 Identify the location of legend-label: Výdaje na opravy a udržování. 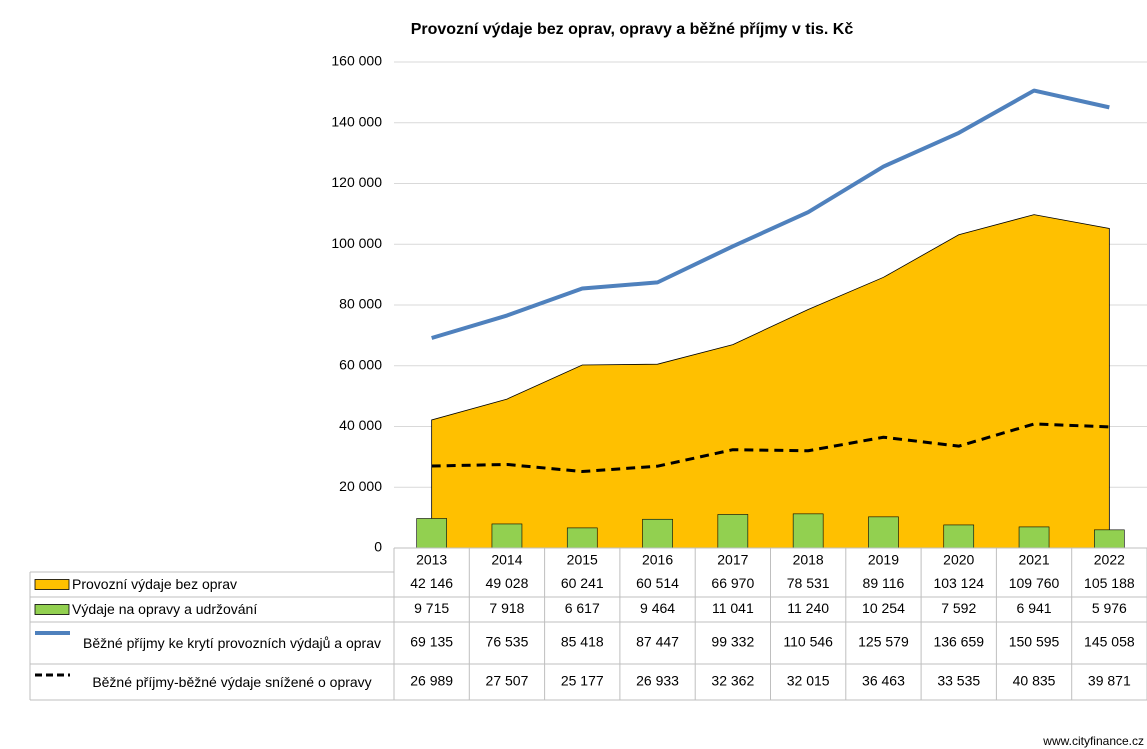
(165, 609).